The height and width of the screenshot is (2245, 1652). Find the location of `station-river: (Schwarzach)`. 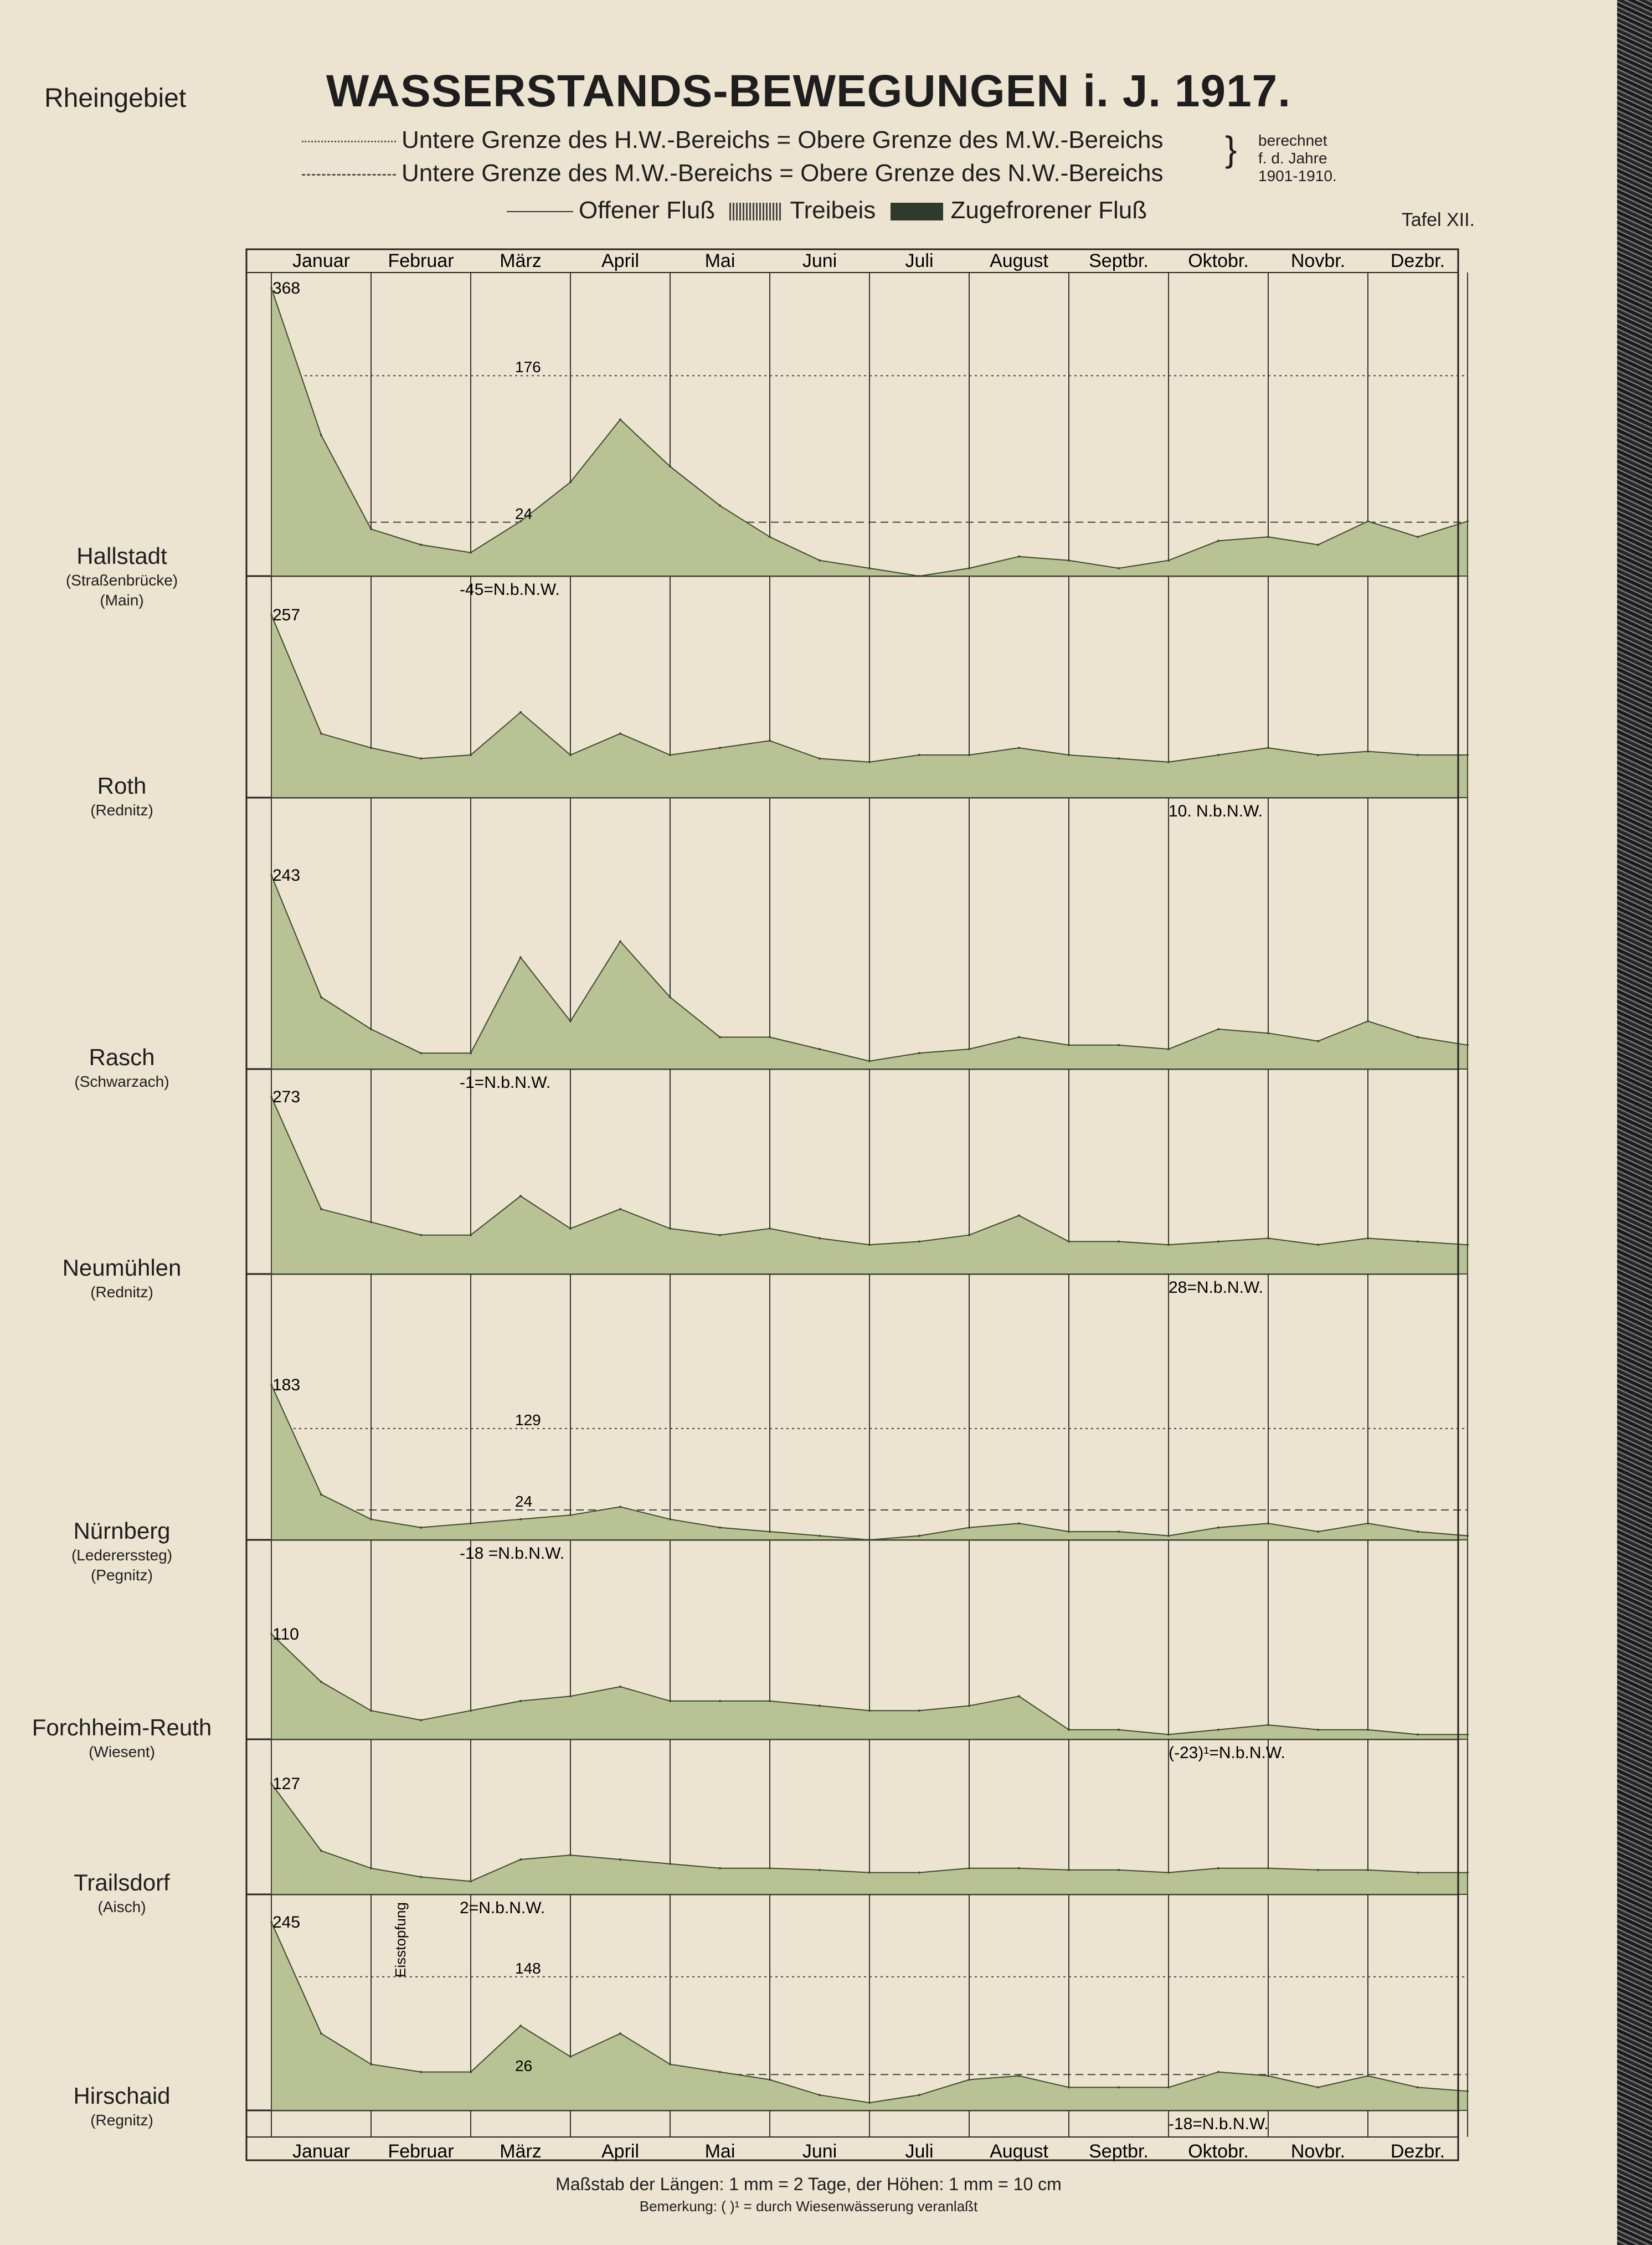

station-river: (Schwarzach) is located at coordinates (121, 1081).